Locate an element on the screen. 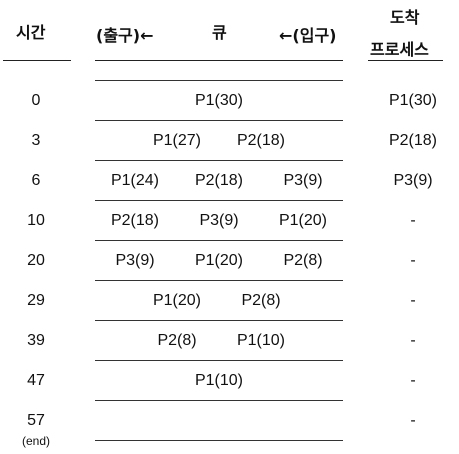 This screenshot has height=454, width=459. time-cell: 47 is located at coordinates (36, 380).